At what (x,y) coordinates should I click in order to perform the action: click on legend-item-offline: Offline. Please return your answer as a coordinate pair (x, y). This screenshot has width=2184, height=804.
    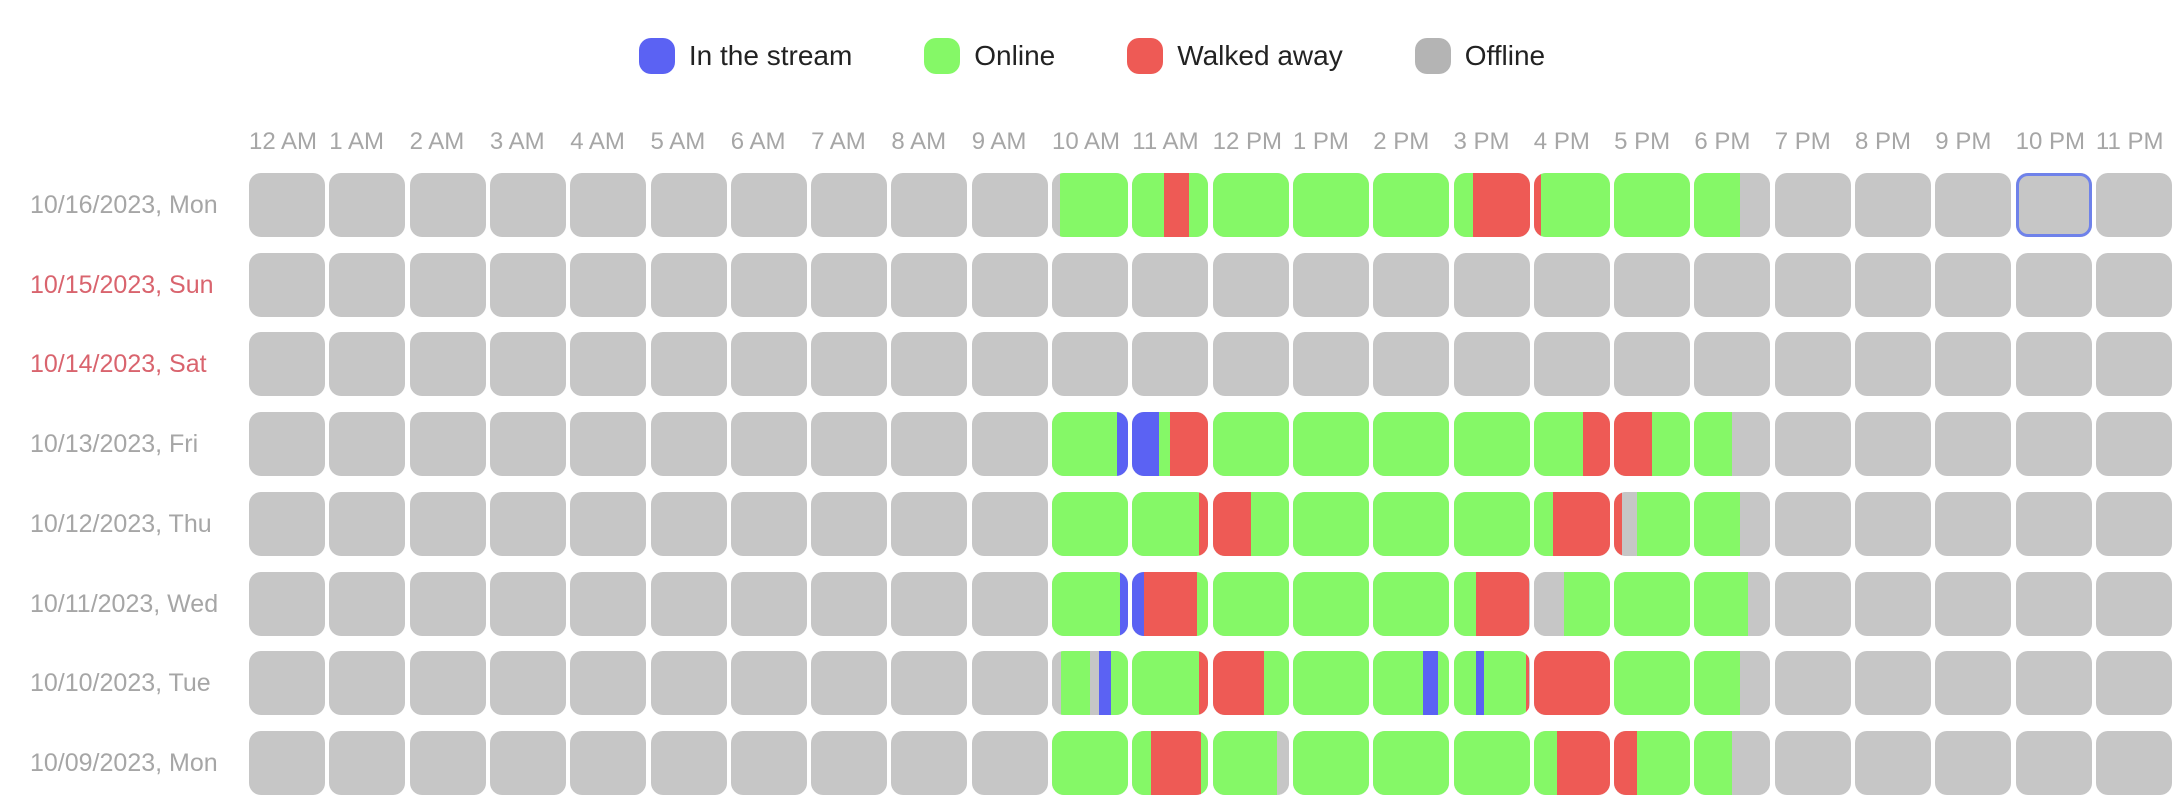
    Looking at the image, I should click on (1479, 56).